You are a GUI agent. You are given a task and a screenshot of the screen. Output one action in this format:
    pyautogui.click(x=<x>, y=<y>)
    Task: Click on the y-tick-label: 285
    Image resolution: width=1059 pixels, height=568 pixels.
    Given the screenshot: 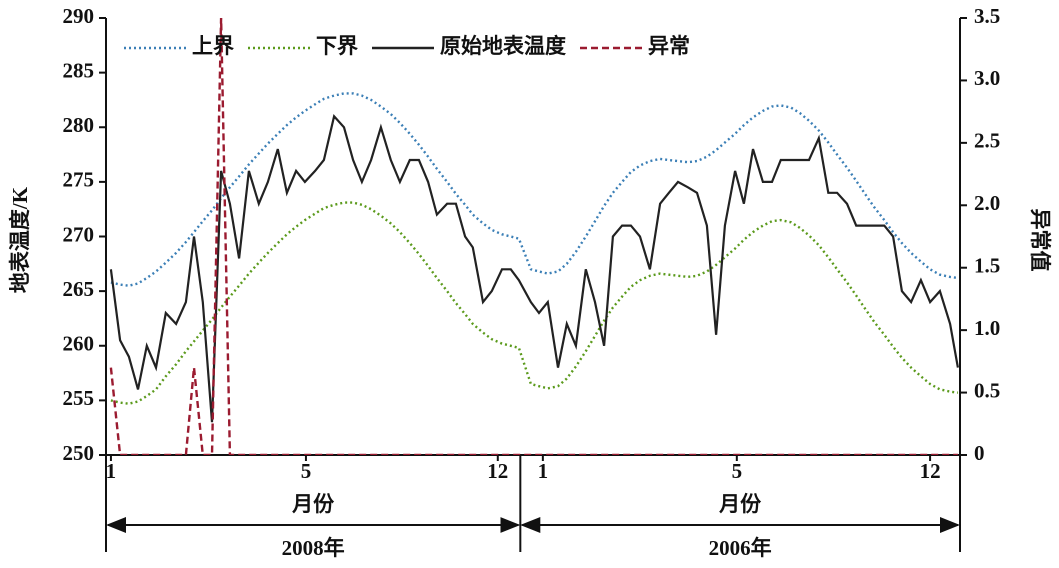 What is the action you would take?
    pyautogui.click(x=79, y=70)
    